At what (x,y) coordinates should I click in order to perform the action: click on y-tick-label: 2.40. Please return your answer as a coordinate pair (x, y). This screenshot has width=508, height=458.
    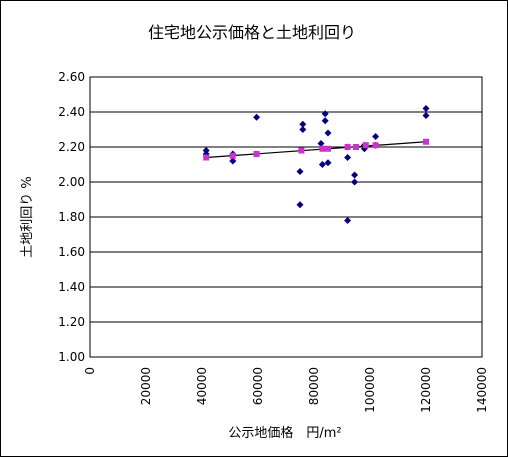
    Looking at the image, I should click on (71, 112).